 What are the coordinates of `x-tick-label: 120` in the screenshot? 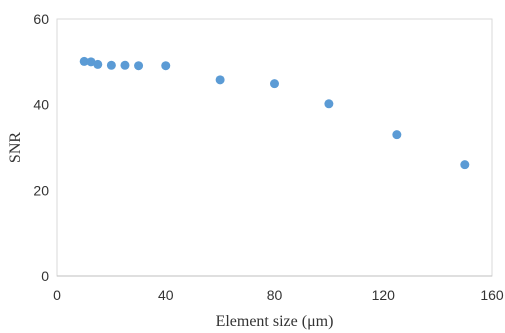 It's located at (384, 295).